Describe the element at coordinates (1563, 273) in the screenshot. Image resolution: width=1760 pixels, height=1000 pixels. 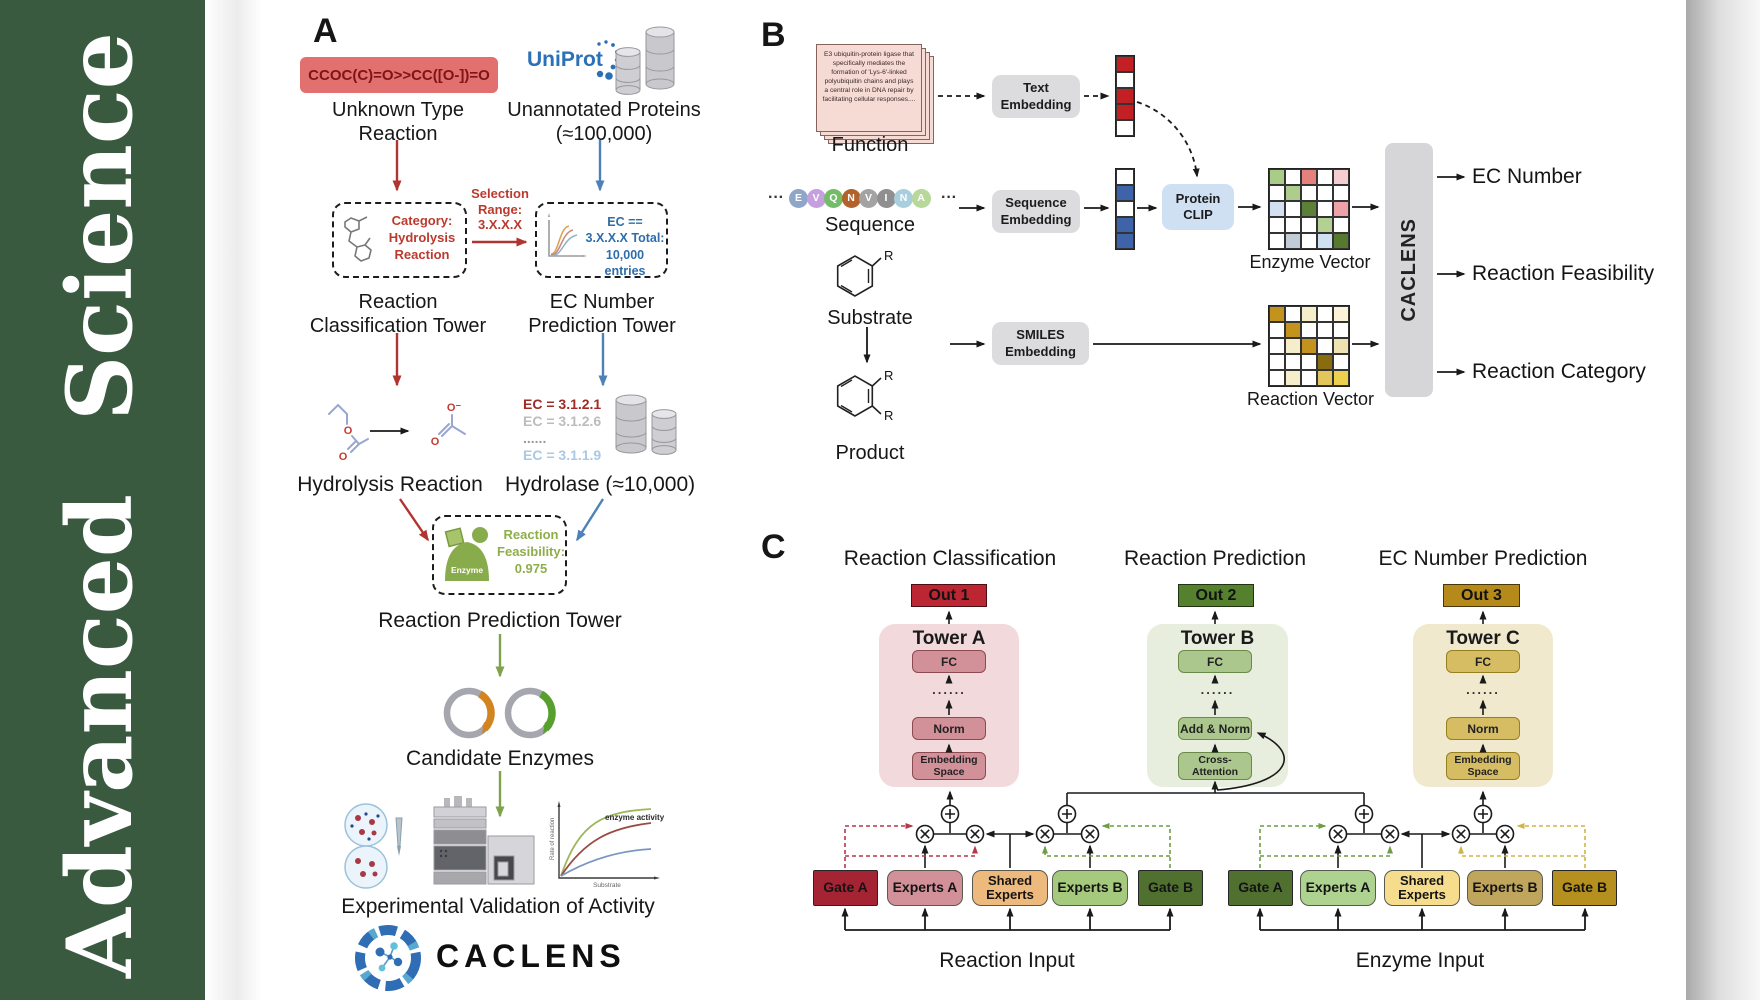
I see `output-reaction-feasibility: Reaction Feasibility` at that location.